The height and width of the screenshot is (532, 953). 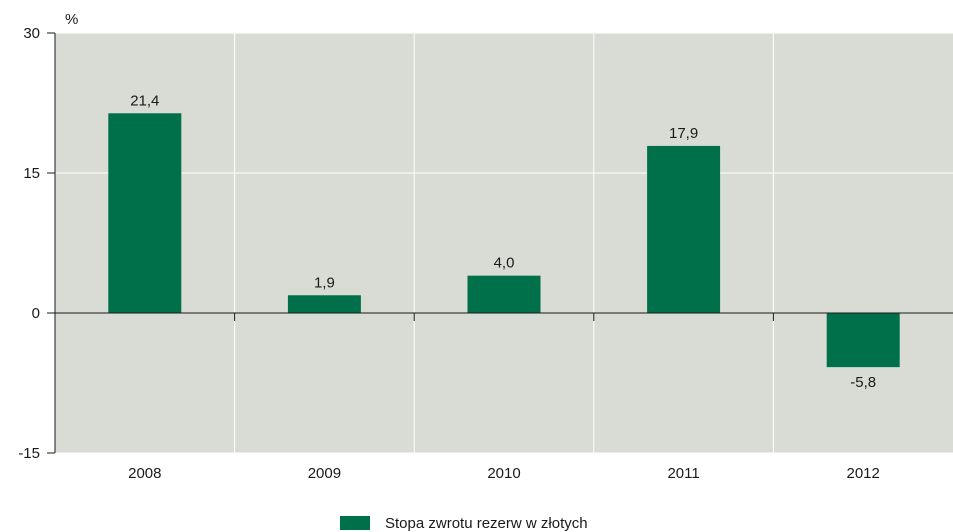 What do you see at coordinates (144, 100) in the screenshot?
I see `data-label-2008: 21,4` at bounding box center [144, 100].